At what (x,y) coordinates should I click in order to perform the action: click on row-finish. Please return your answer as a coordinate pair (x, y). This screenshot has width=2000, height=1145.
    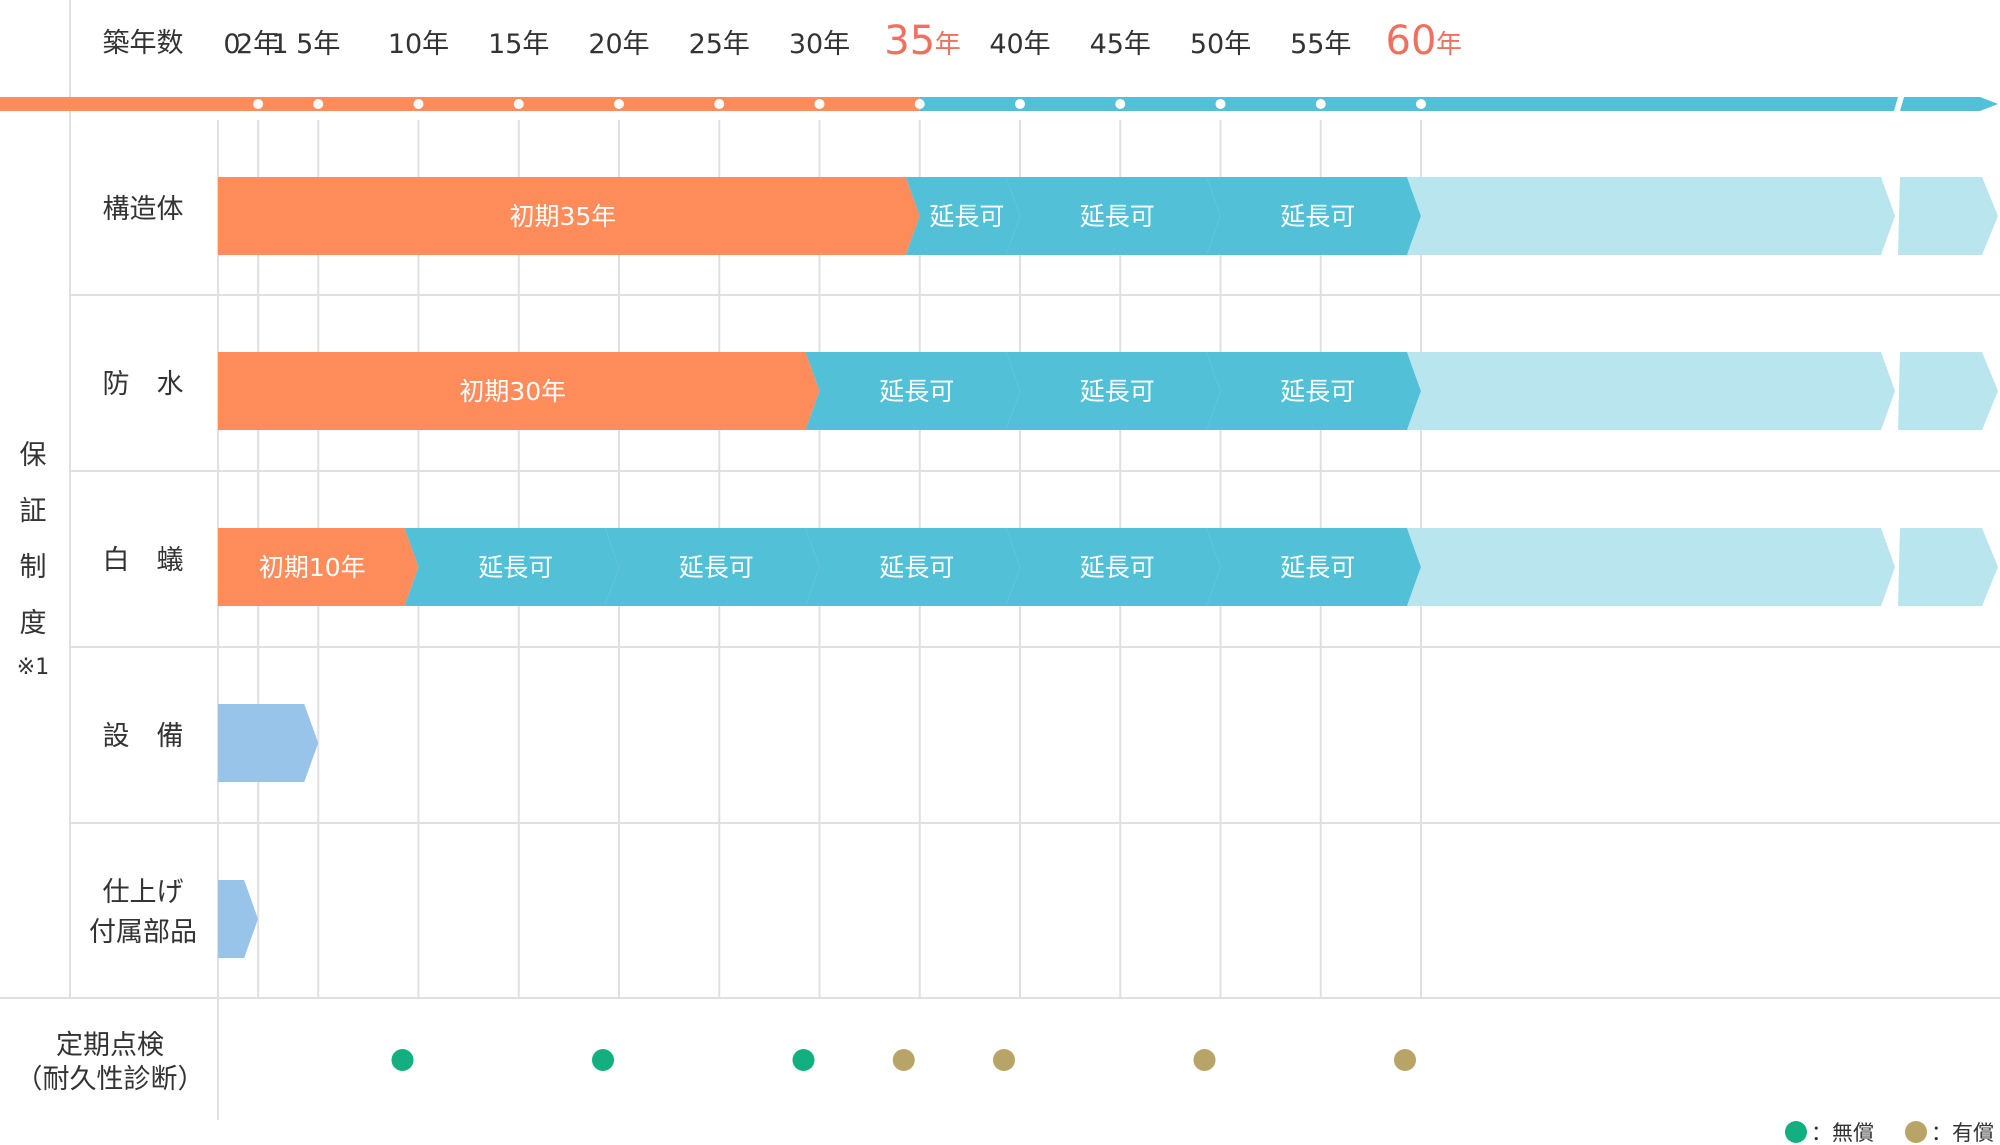
    Looking at the image, I should click on (238, 919).